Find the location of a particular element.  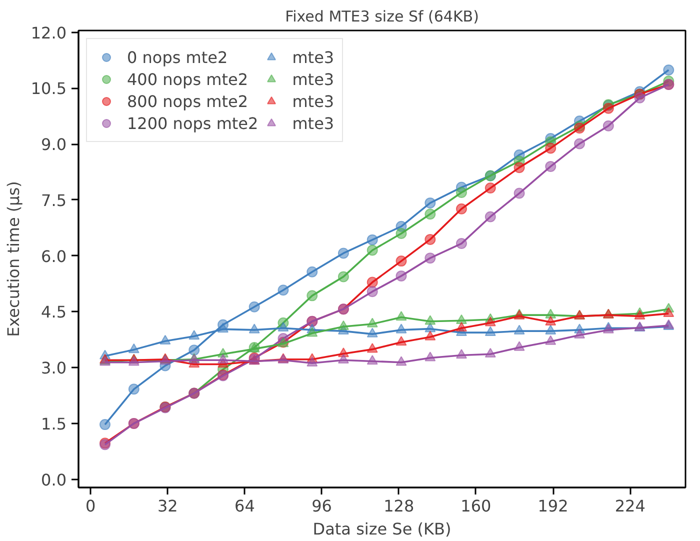

x-tick-label: 32 is located at coordinates (167, 506).